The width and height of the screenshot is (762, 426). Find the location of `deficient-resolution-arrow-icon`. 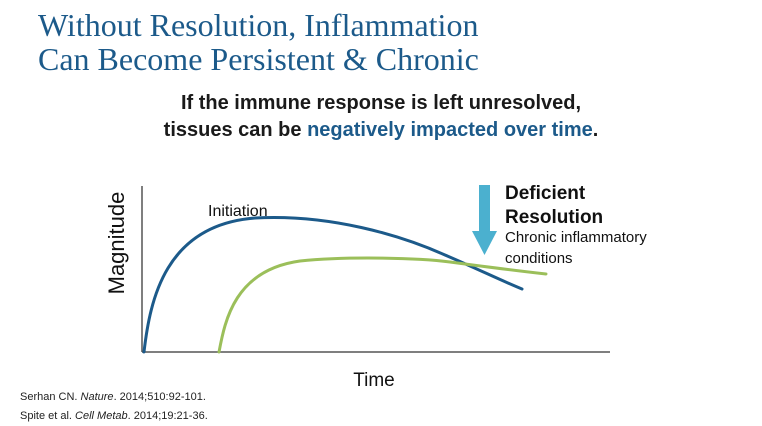

deficient-resolution-arrow-icon is located at coordinates (484, 220).